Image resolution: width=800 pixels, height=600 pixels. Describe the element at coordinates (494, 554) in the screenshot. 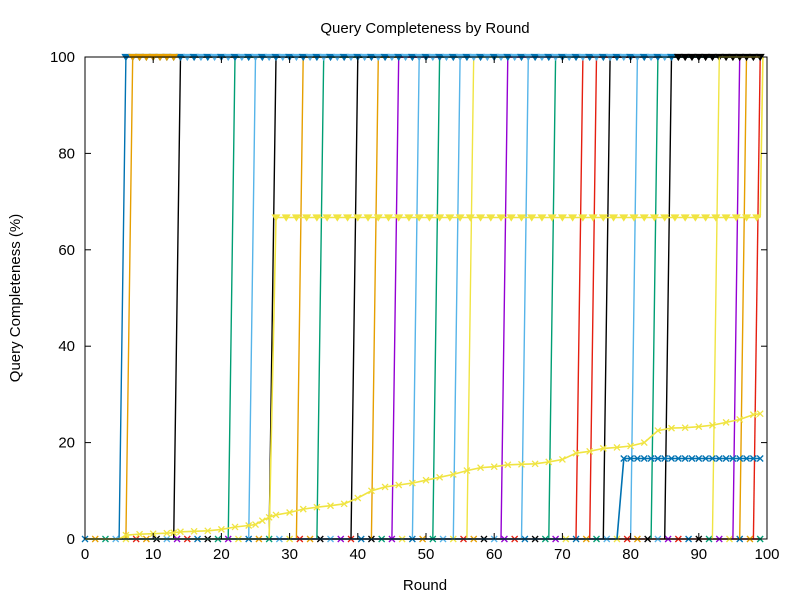

I see `x-tick-label: 60` at that location.